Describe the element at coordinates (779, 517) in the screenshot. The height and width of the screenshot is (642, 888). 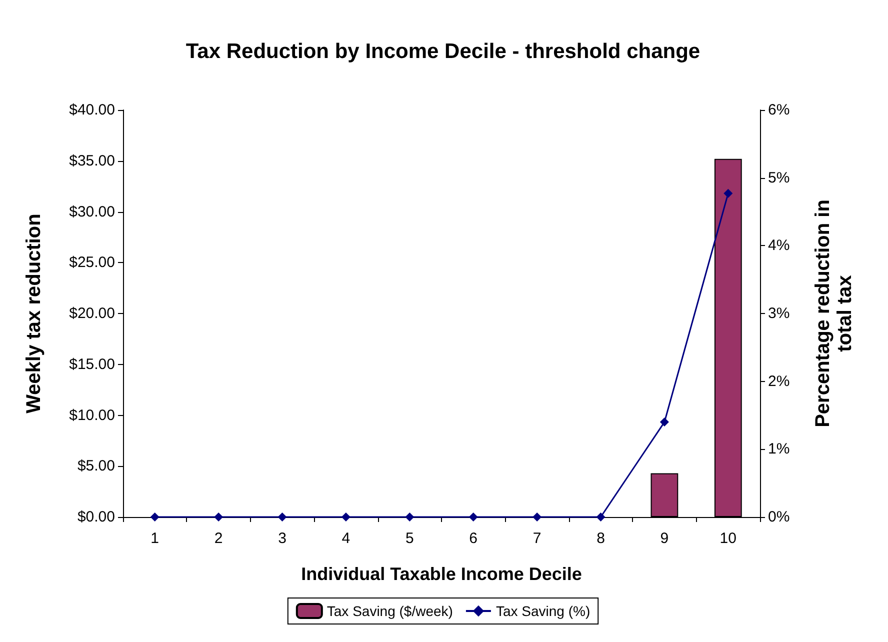
I see `y2-tick-label: 0%` at that location.